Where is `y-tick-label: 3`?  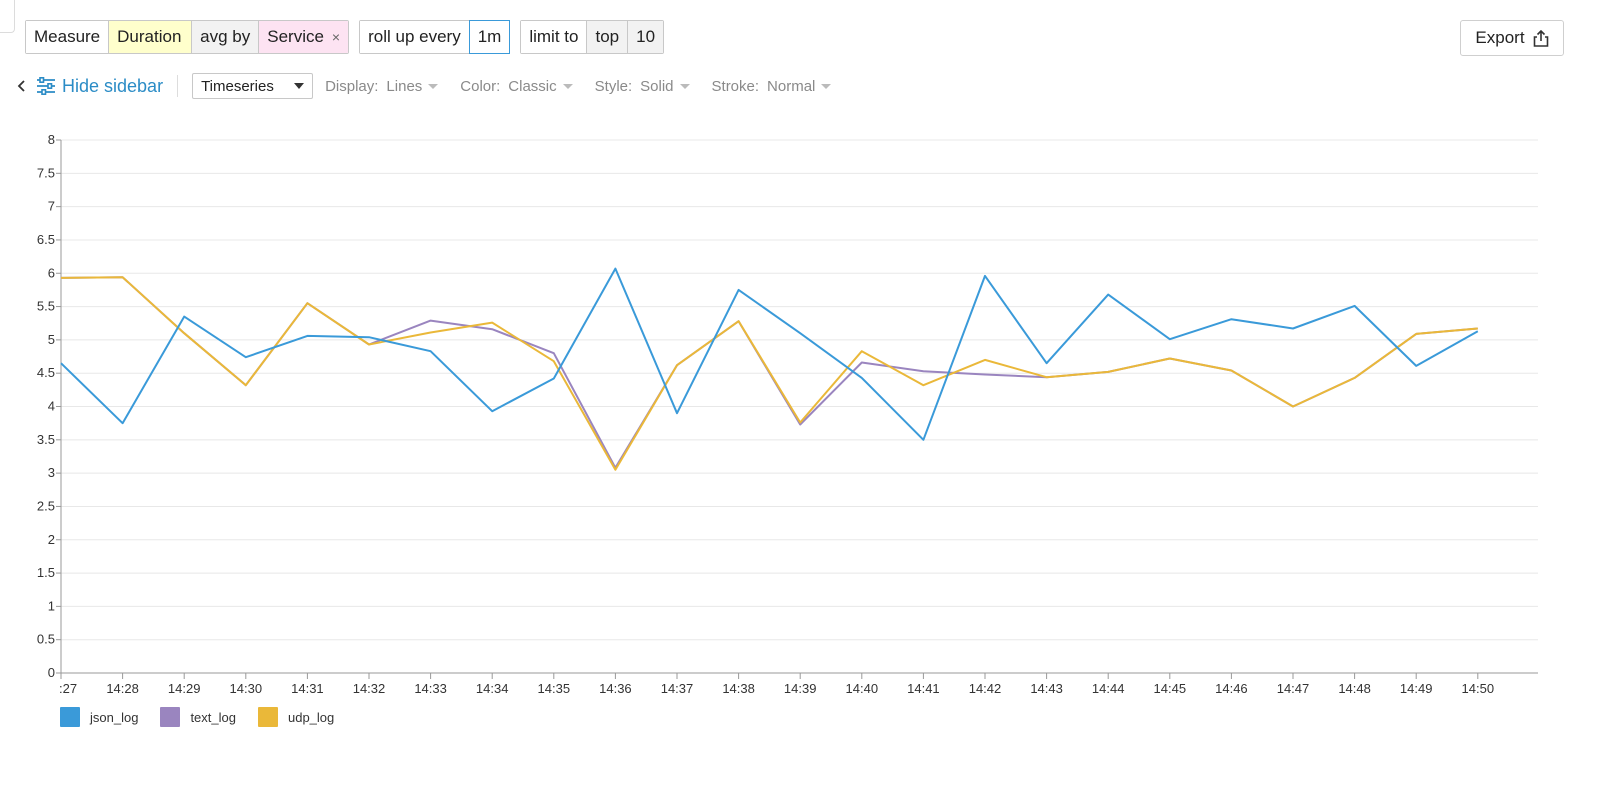
y-tick-label: 3 is located at coordinates (51, 472).